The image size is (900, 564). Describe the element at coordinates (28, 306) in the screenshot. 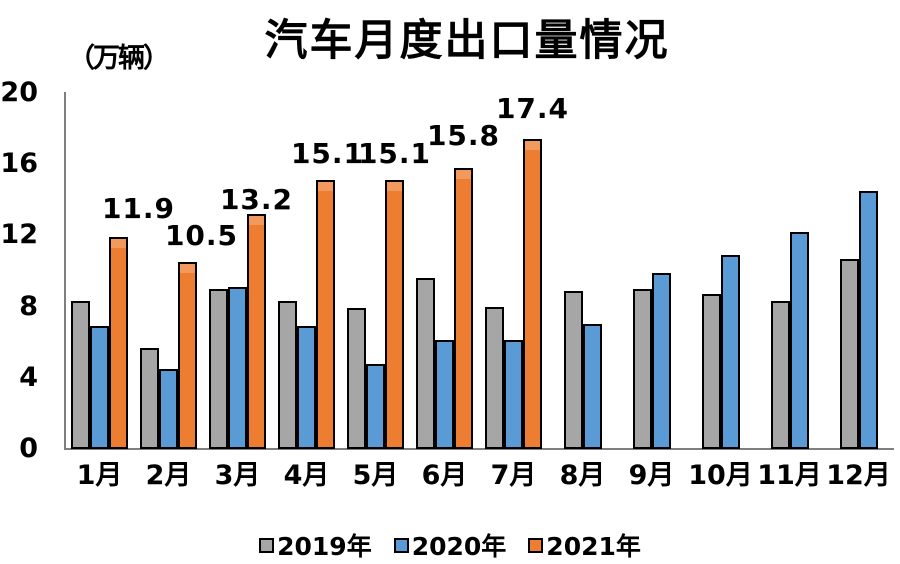

I see `y-tick-label: 8` at that location.